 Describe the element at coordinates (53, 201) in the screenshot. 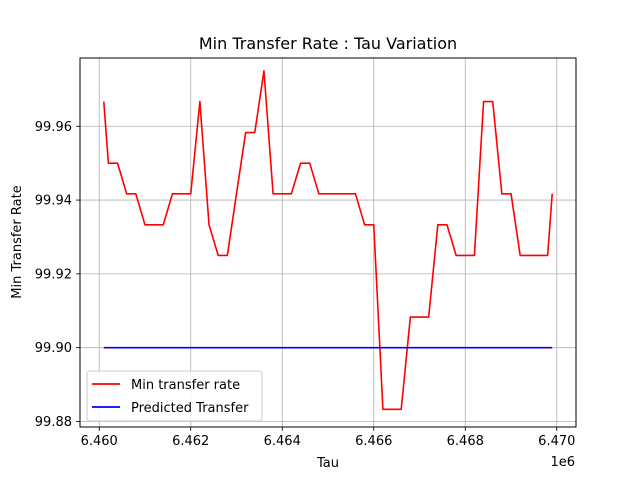

I see `y-tick-label: 99.94` at that location.